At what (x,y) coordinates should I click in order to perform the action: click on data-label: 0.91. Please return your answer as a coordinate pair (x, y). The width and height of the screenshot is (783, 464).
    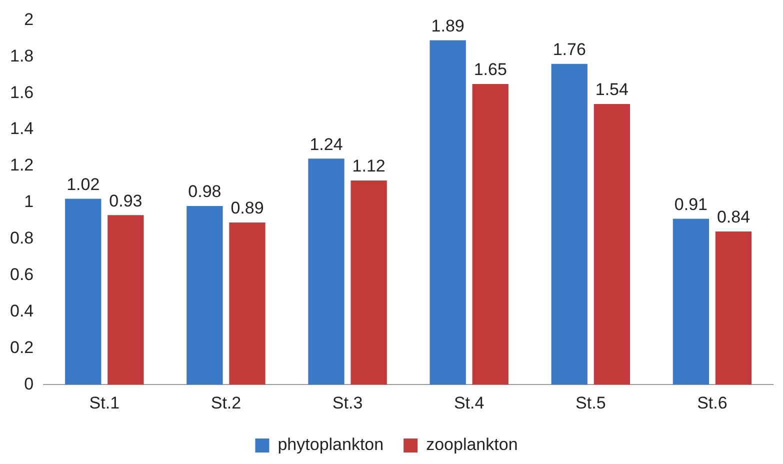
    Looking at the image, I should click on (691, 204).